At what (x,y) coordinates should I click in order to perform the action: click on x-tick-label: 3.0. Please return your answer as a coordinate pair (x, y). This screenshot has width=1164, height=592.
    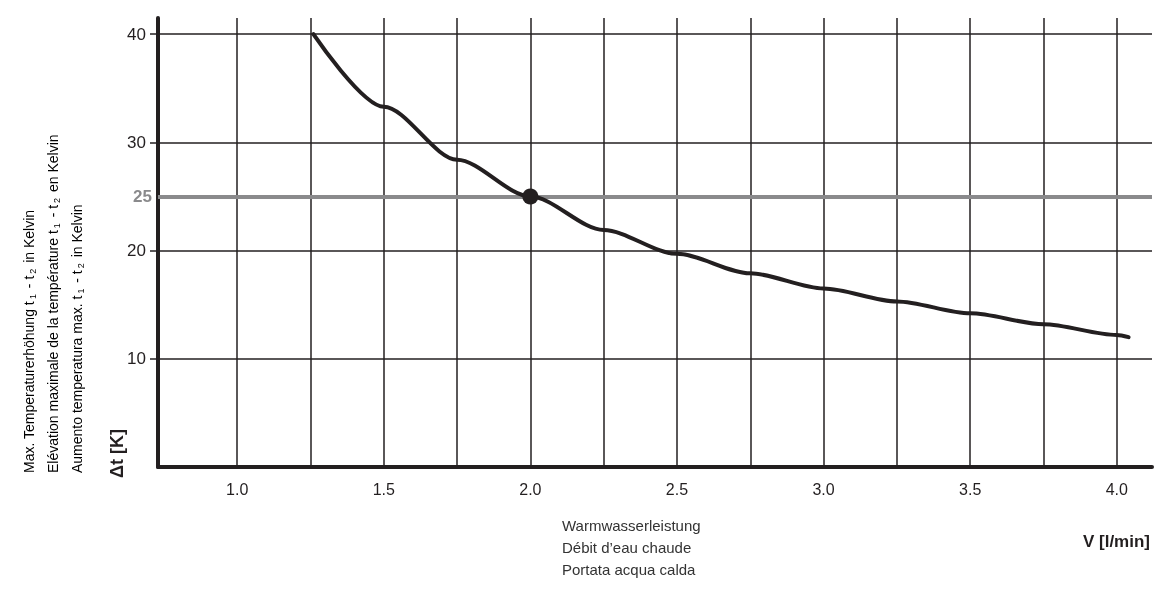
    Looking at the image, I should click on (823, 489).